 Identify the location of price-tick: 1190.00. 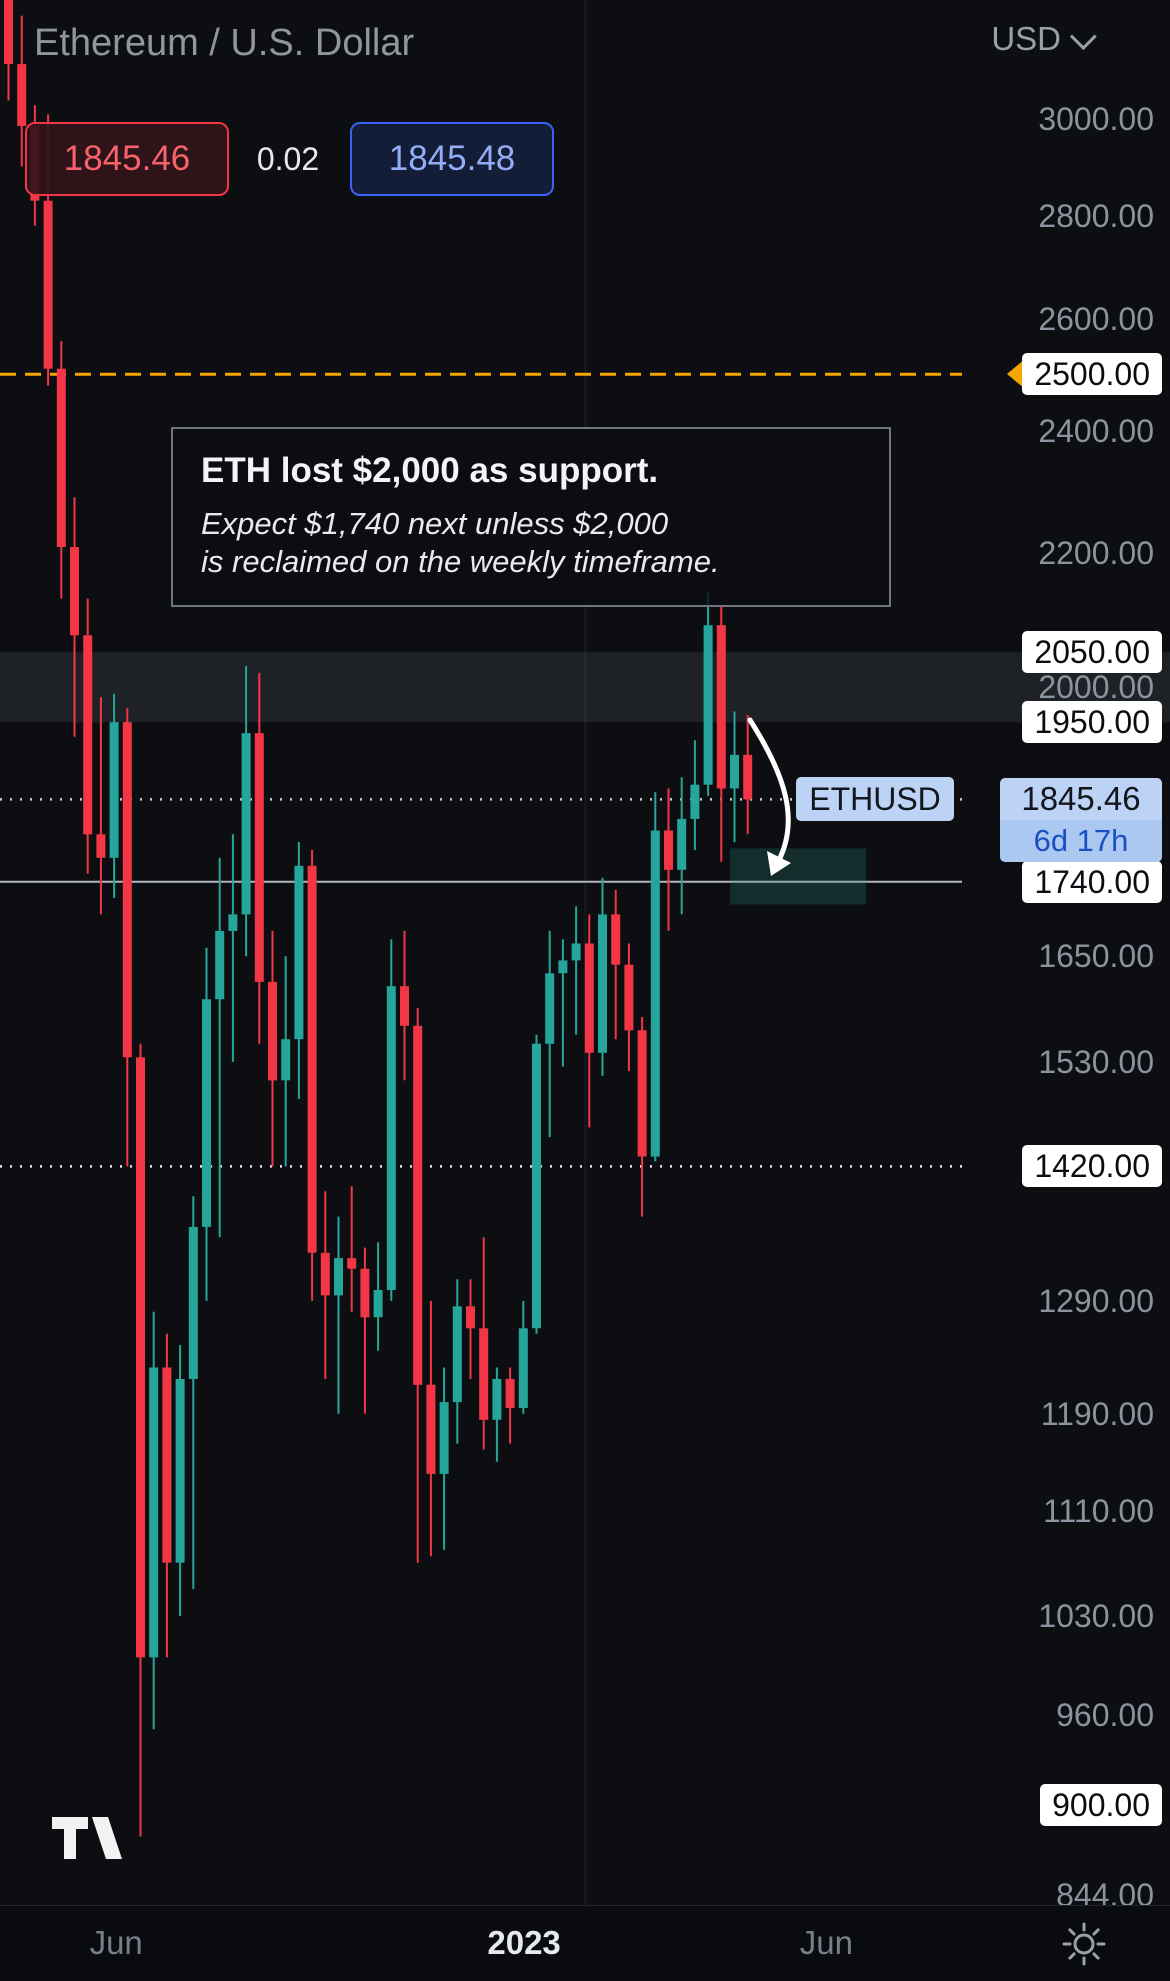
(1097, 1413).